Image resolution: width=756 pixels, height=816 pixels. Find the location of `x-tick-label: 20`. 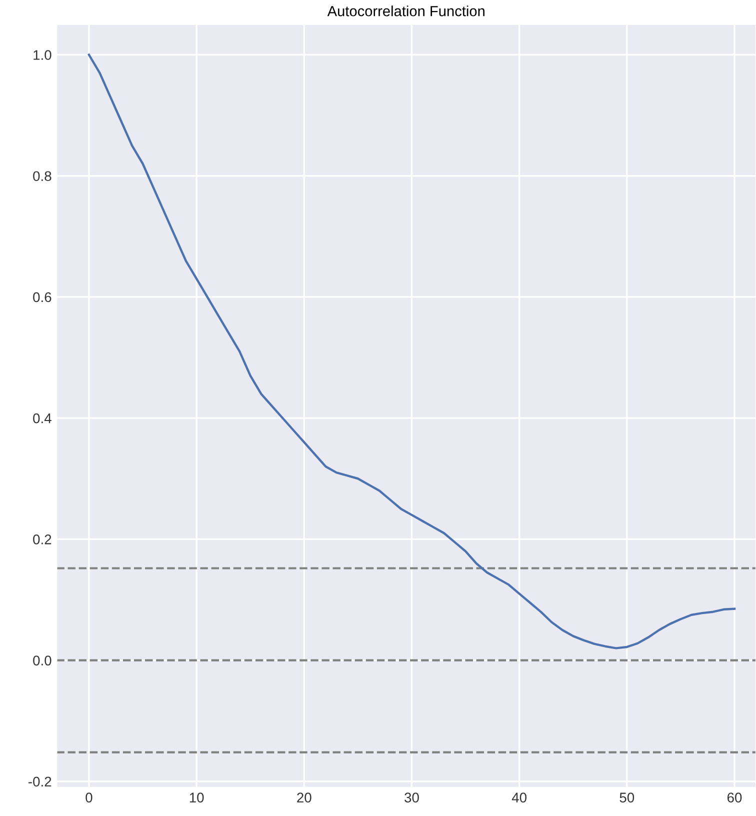

x-tick-label: 20 is located at coordinates (304, 797).